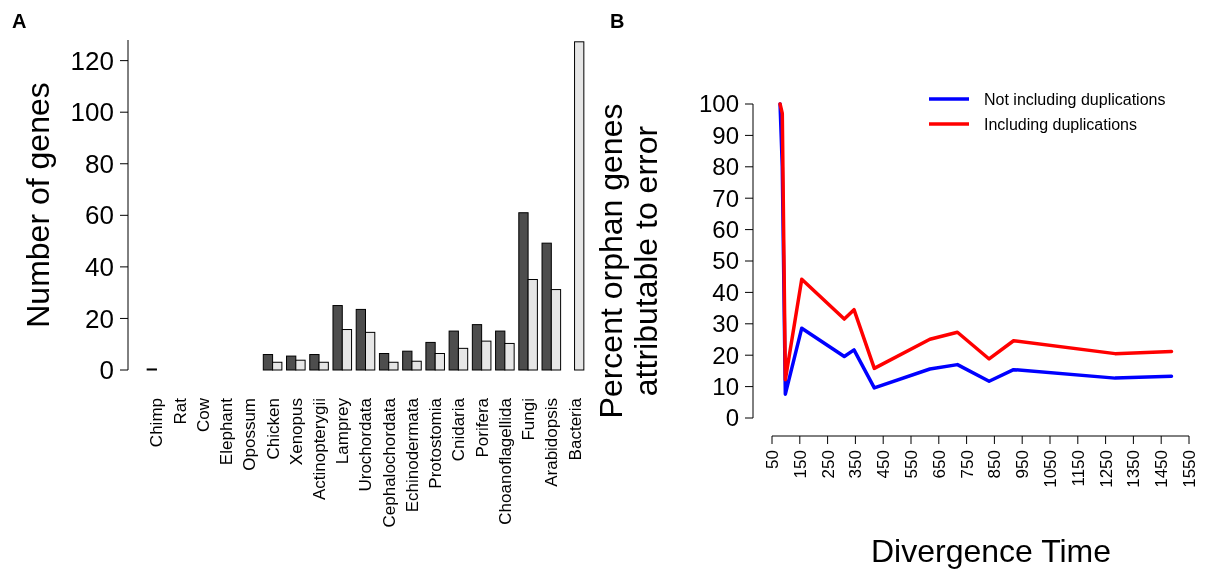 The width and height of the screenshot is (1217, 579). What do you see at coordinates (389, 462) in the screenshot?
I see `x-tick-label: Cephalochordata` at bounding box center [389, 462].